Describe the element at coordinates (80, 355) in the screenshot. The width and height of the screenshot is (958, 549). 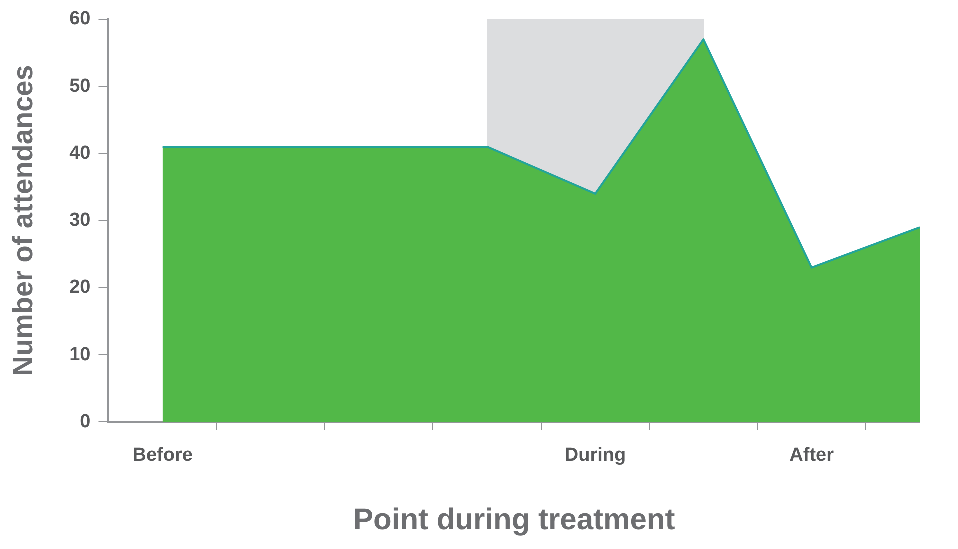
I see `y-tick-label: 10` at that location.